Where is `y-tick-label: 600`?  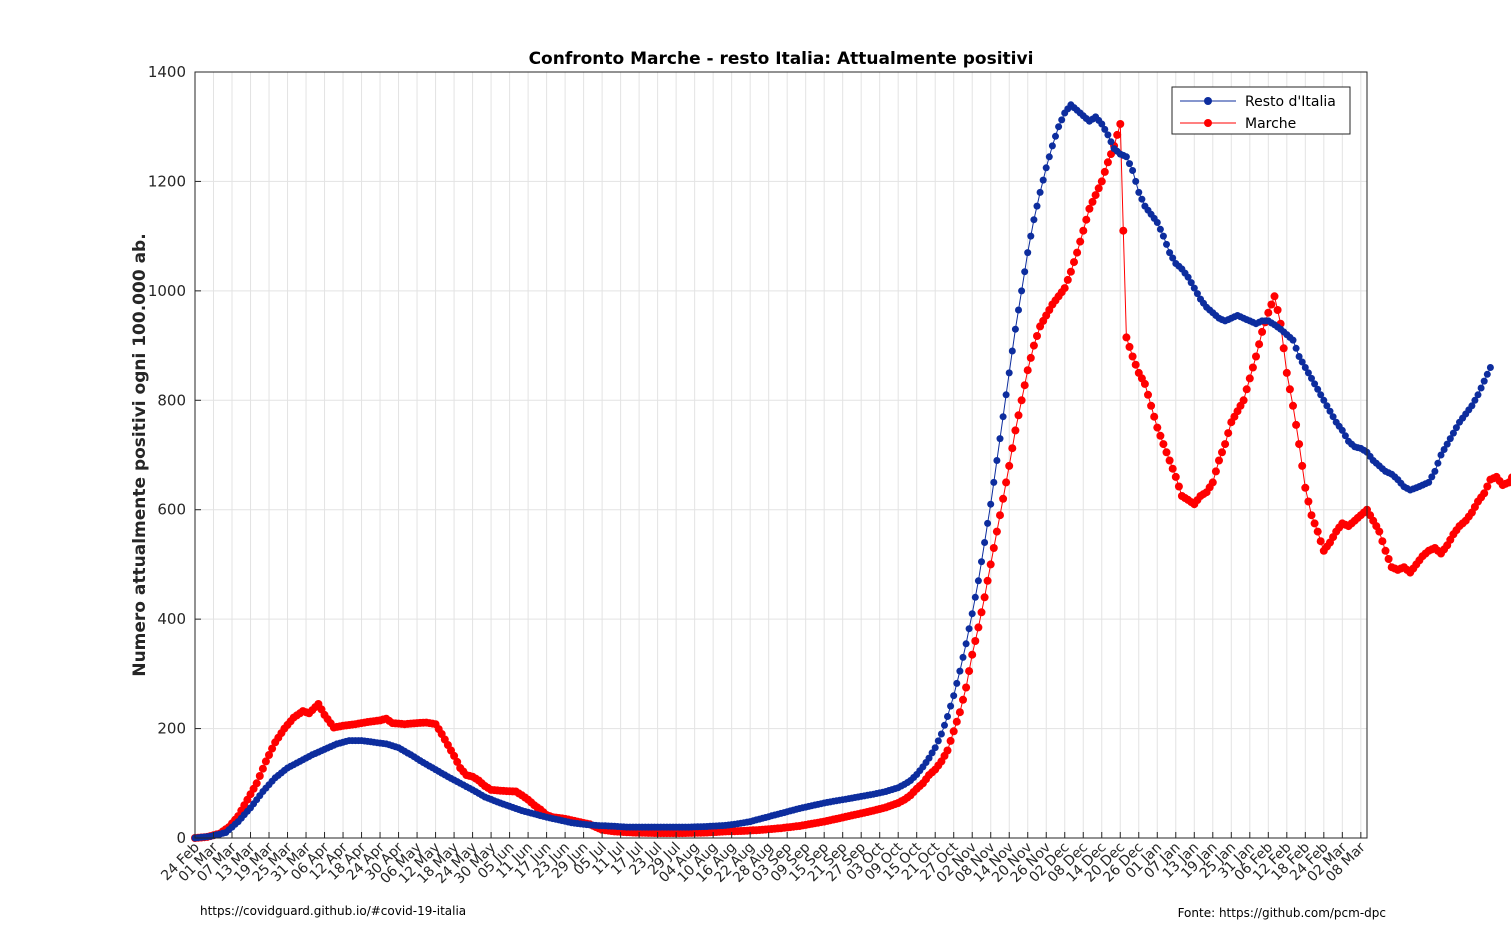 y-tick-label: 600 is located at coordinates (171, 510).